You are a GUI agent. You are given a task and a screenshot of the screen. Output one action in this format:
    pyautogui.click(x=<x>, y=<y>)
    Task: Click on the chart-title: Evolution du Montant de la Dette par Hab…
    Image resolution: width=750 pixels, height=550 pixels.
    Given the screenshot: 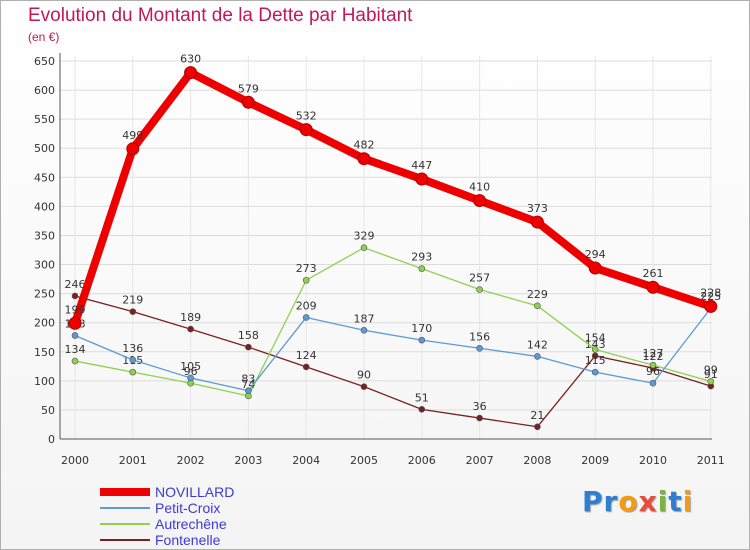 What is the action you would take?
    pyautogui.click(x=220, y=15)
    